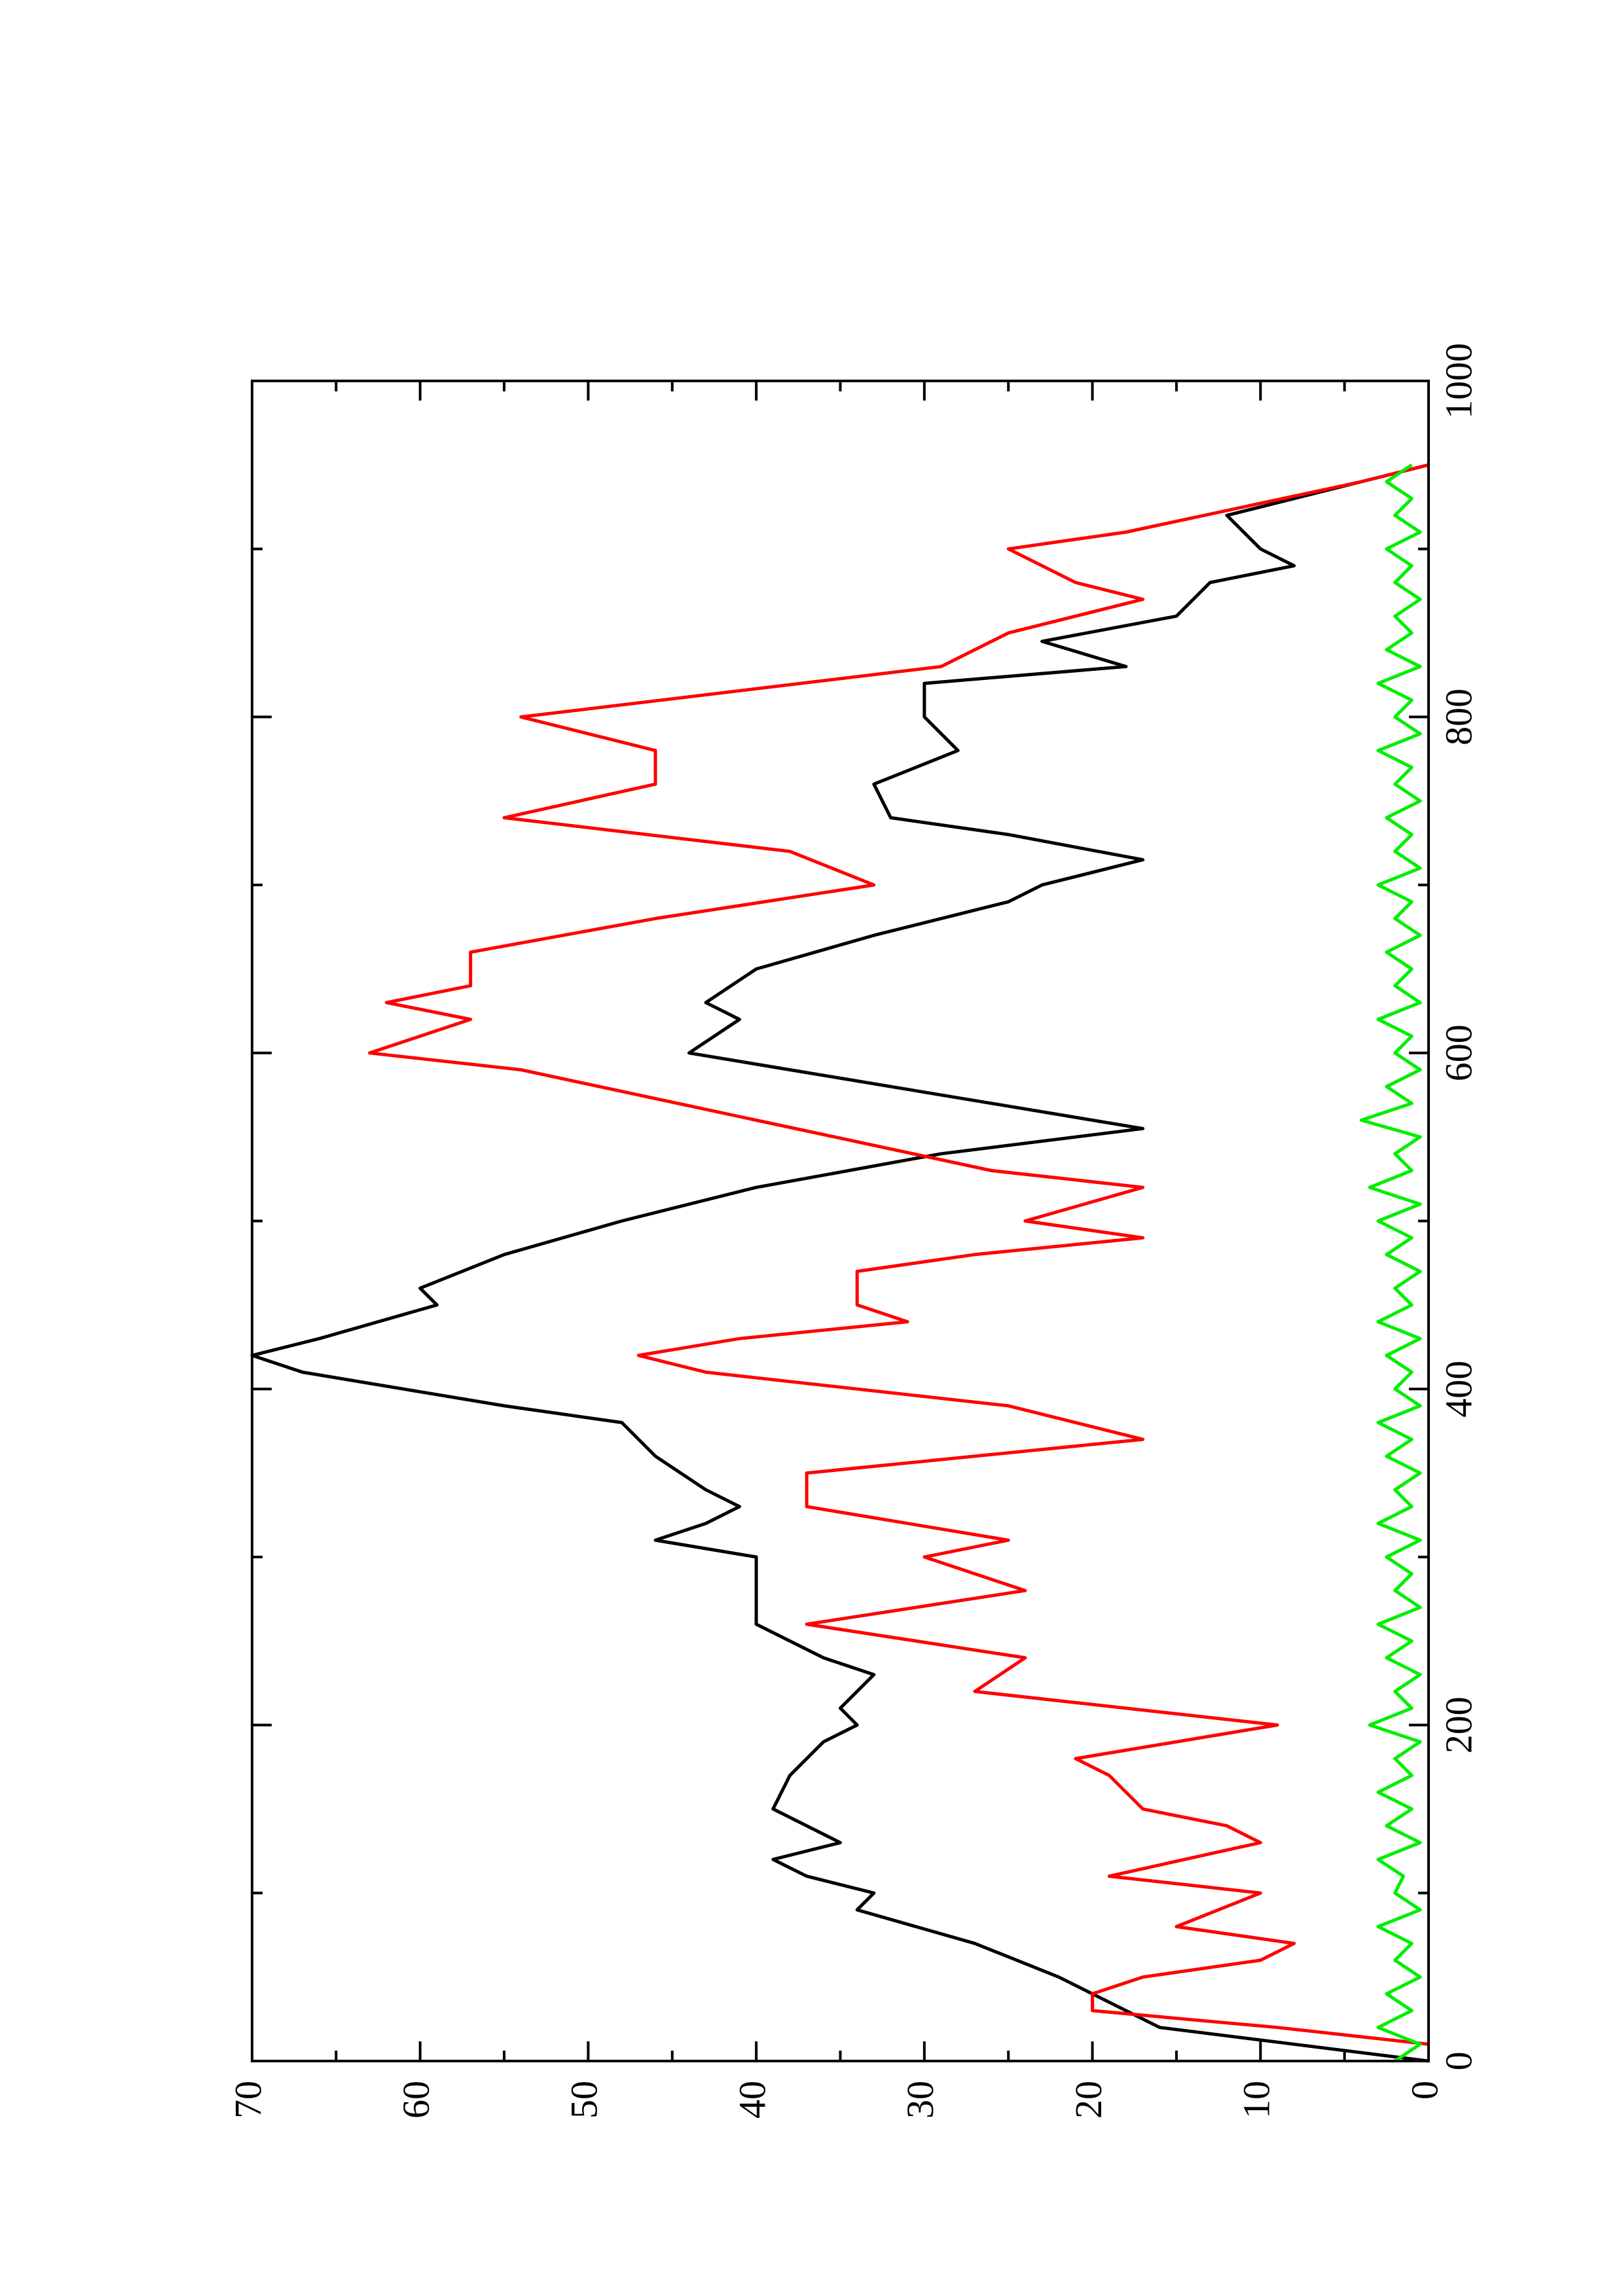 The height and width of the screenshot is (2296, 1623). What do you see at coordinates (1458, 1724) in the screenshot?
I see `x-tick-label: 200` at bounding box center [1458, 1724].